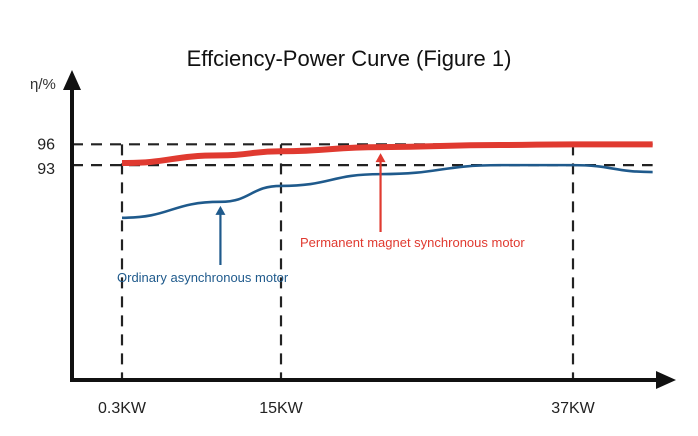  Describe the element at coordinates (666, 380) in the screenshot. I see `x-axis-arrow-icon` at that location.